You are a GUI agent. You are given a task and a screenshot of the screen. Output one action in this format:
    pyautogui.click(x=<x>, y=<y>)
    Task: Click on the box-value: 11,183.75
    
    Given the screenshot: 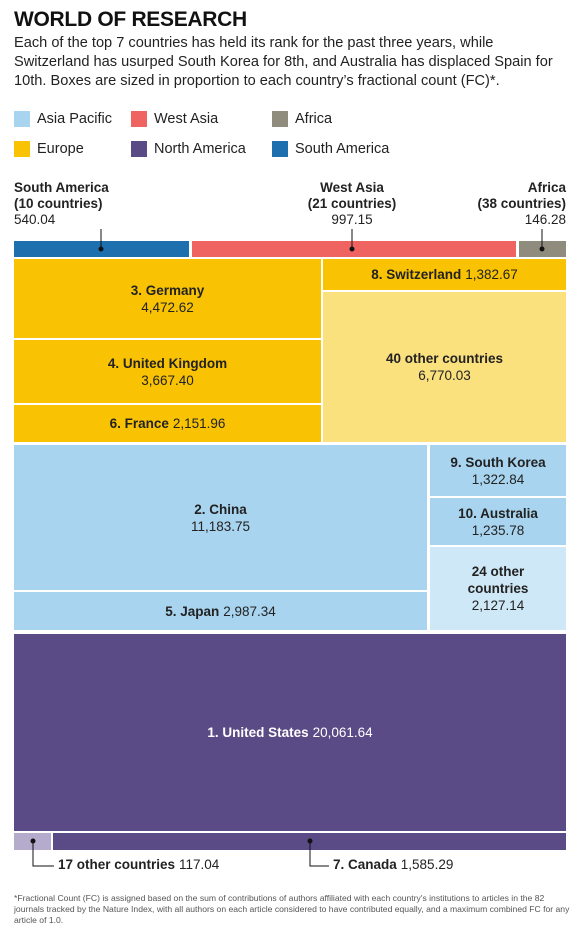 What is the action you would take?
    pyautogui.click(x=220, y=526)
    